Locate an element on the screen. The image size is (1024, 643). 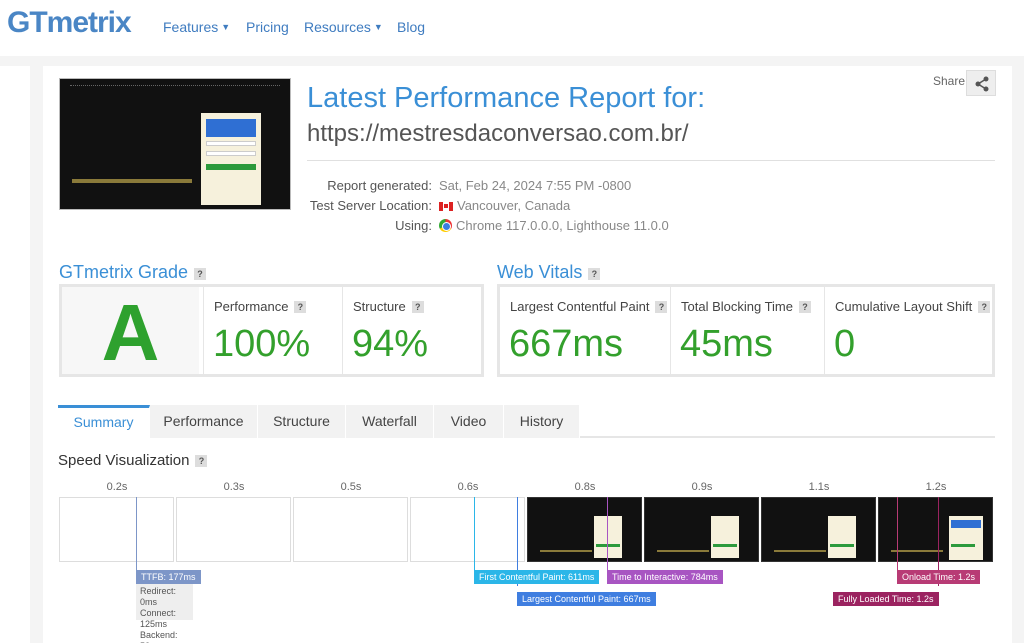
nav-blog: Blog is located at coordinates (411, 27).